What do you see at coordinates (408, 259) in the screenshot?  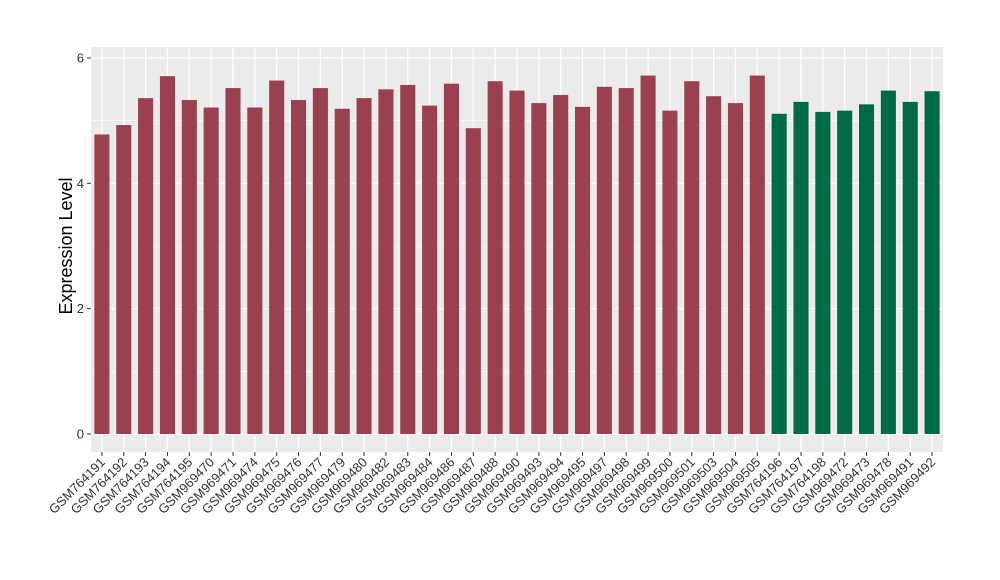 I see `bar-GSM969483` at bounding box center [408, 259].